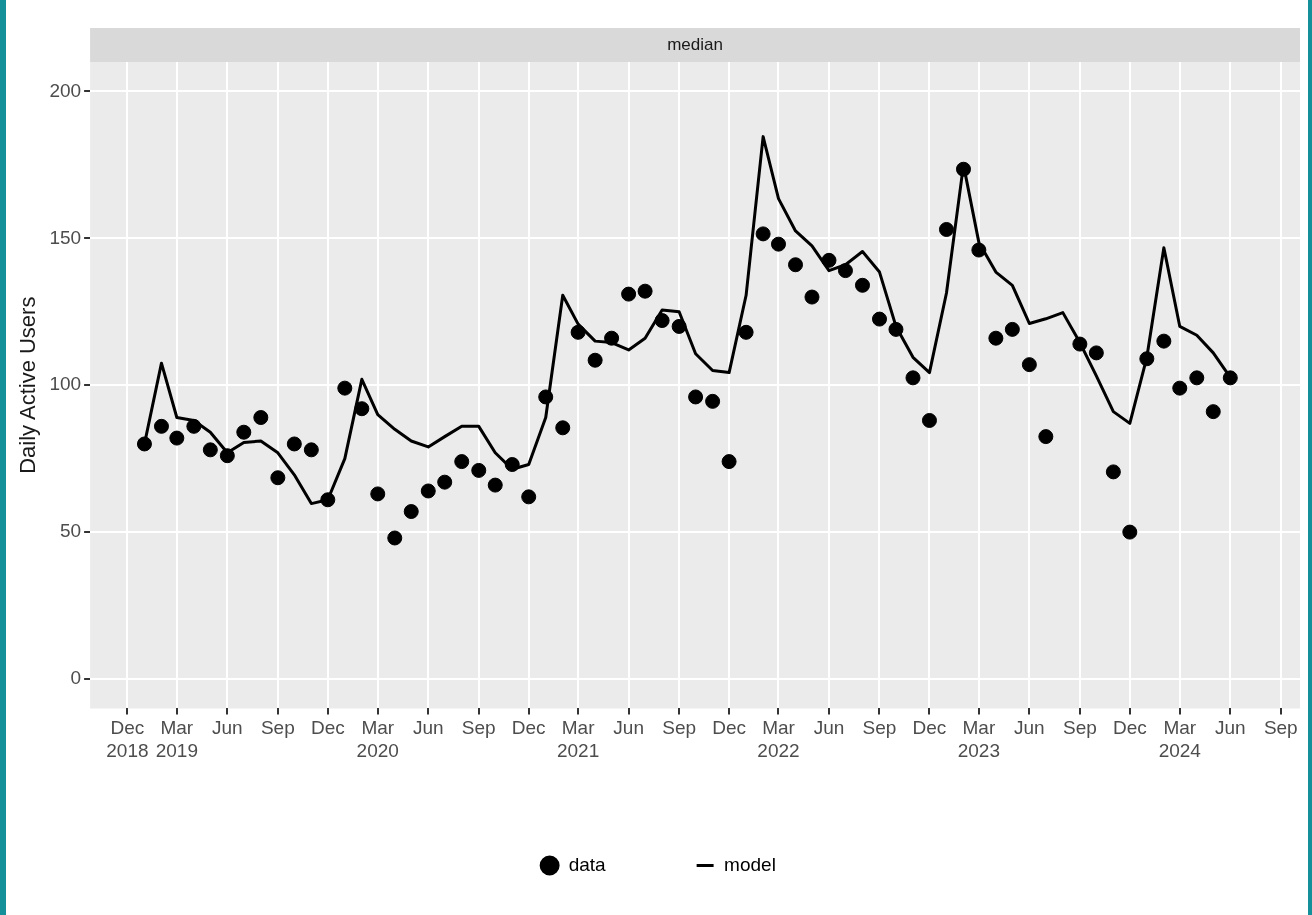 This screenshot has width=1312, height=915. What do you see at coordinates (778, 739) in the screenshot?
I see `x-tick-label: Mar 2022` at bounding box center [778, 739].